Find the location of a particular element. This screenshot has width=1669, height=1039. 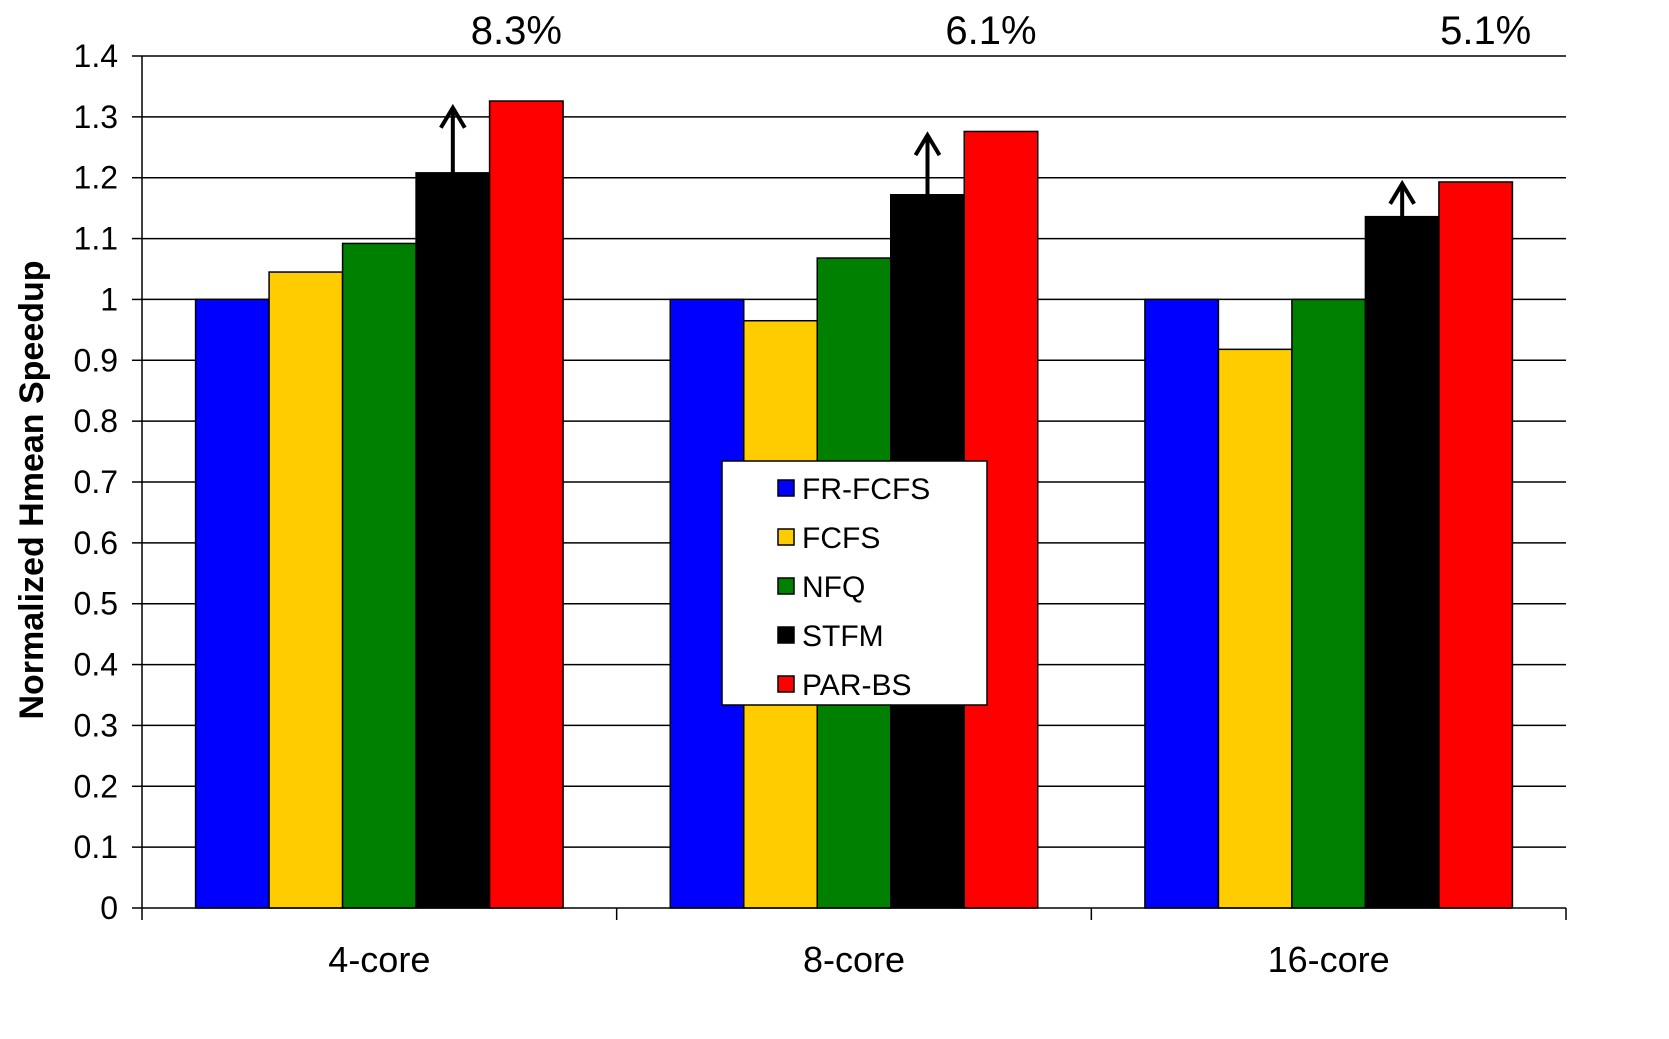

percentage-label: 8.3% is located at coordinates (516, 31).